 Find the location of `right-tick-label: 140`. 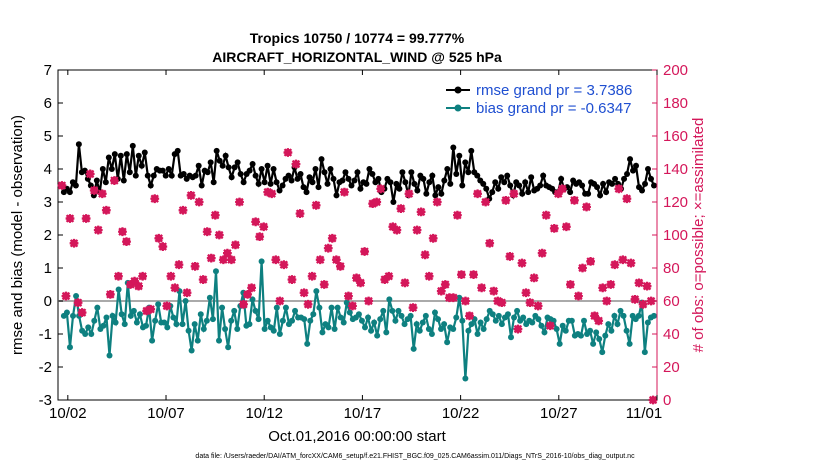

right-tick-label: 140 is located at coordinates (675, 169).